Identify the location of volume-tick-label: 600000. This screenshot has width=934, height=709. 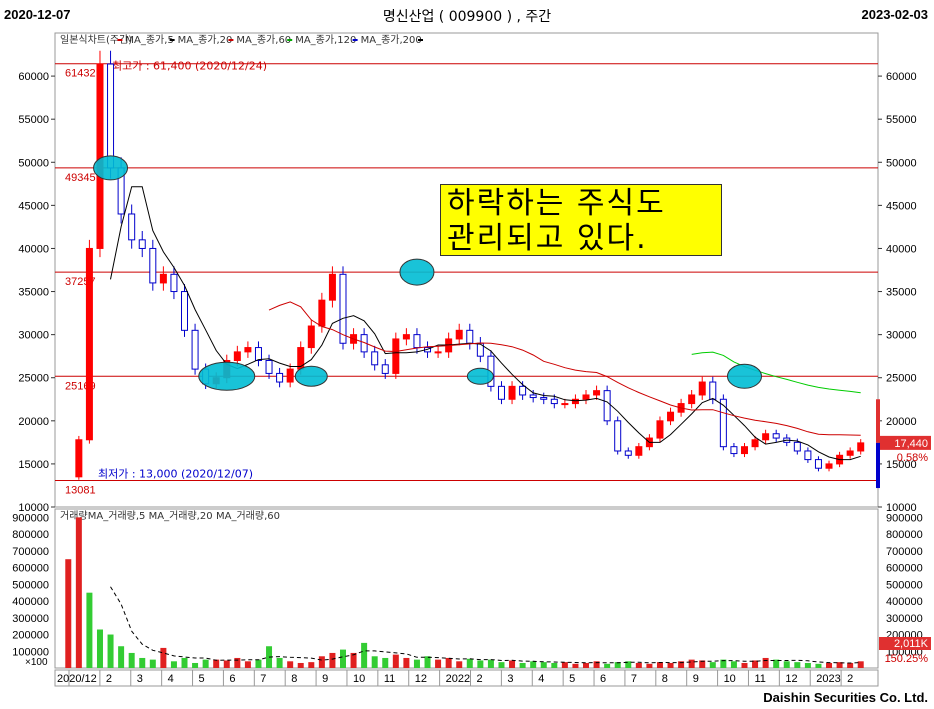
(30, 569).